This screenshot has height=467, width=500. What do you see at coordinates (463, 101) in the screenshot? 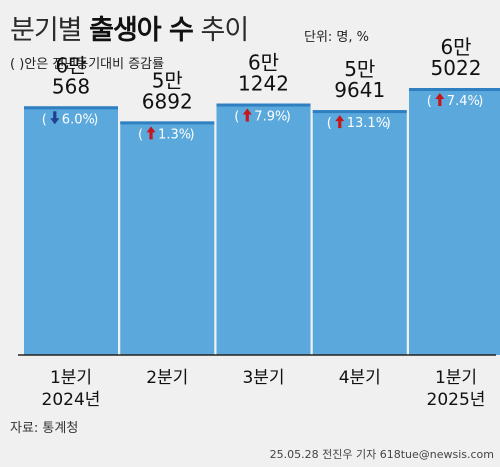
I see `change-label: 7.4%` at bounding box center [463, 101].